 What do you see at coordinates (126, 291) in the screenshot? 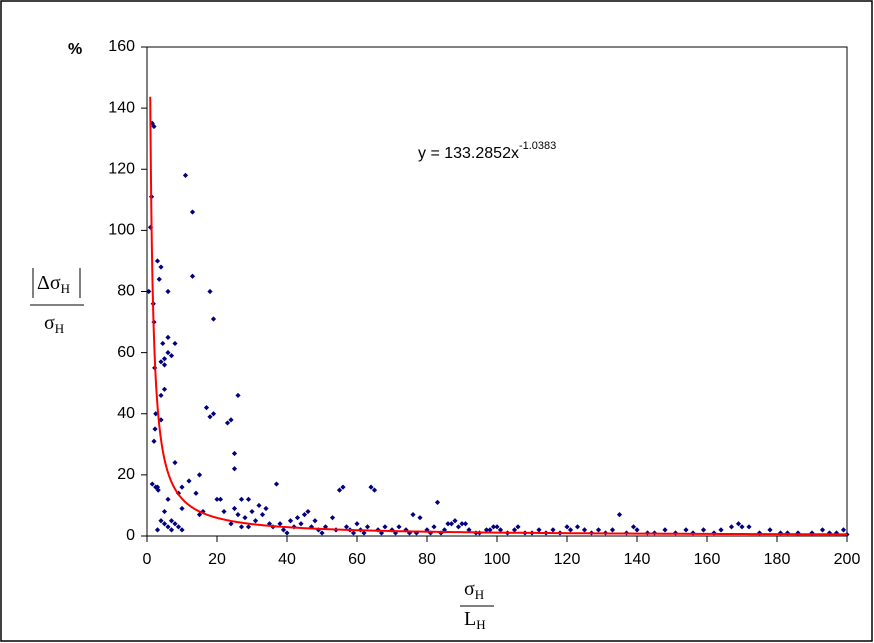
I see `y-tick-label: 80` at bounding box center [126, 291].